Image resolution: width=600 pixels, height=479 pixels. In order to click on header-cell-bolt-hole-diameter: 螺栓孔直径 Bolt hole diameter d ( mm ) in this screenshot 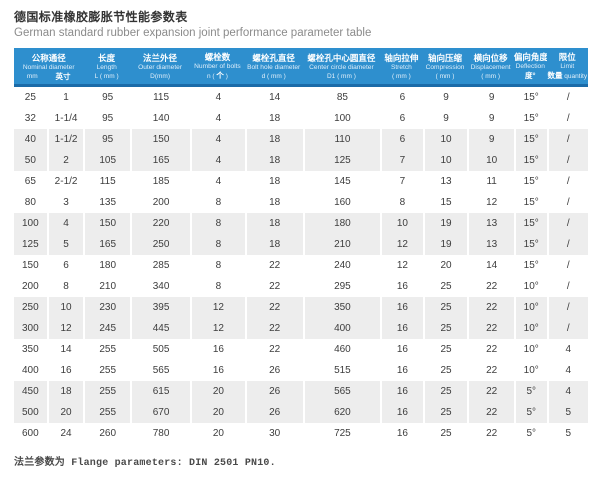, I will do `click(273, 67)`.